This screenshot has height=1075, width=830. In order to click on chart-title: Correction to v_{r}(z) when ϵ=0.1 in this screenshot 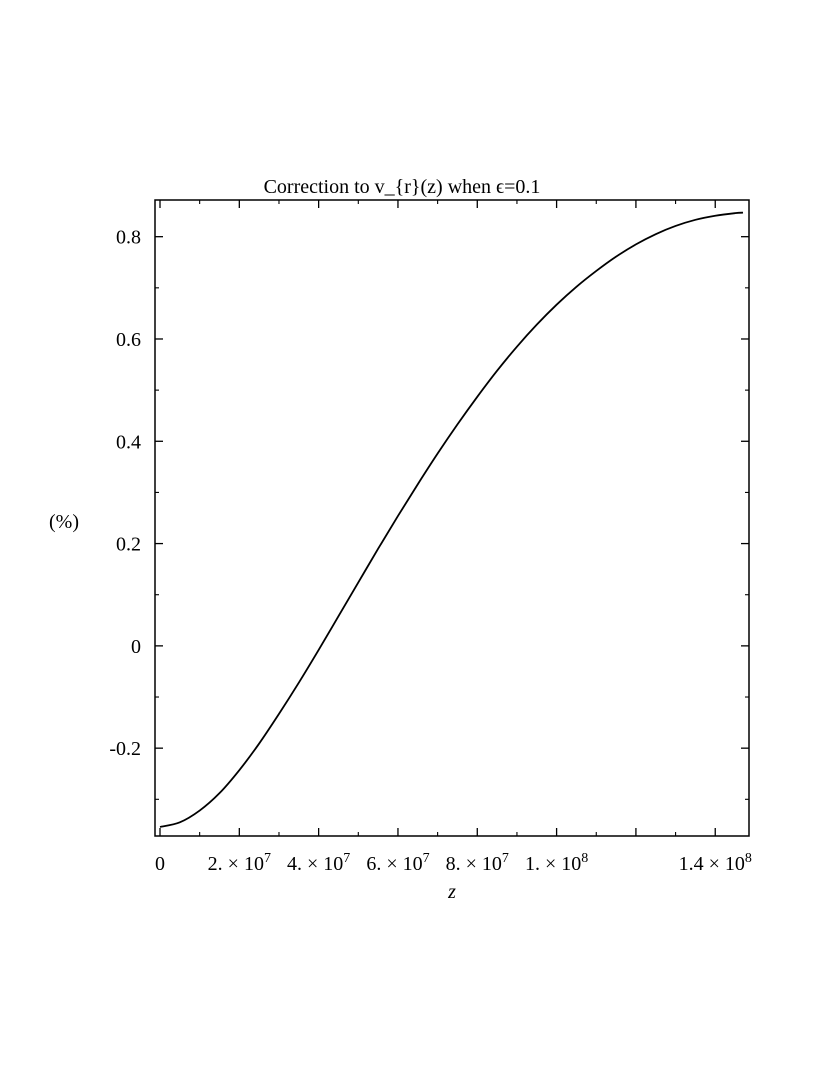, I will do `click(402, 187)`.